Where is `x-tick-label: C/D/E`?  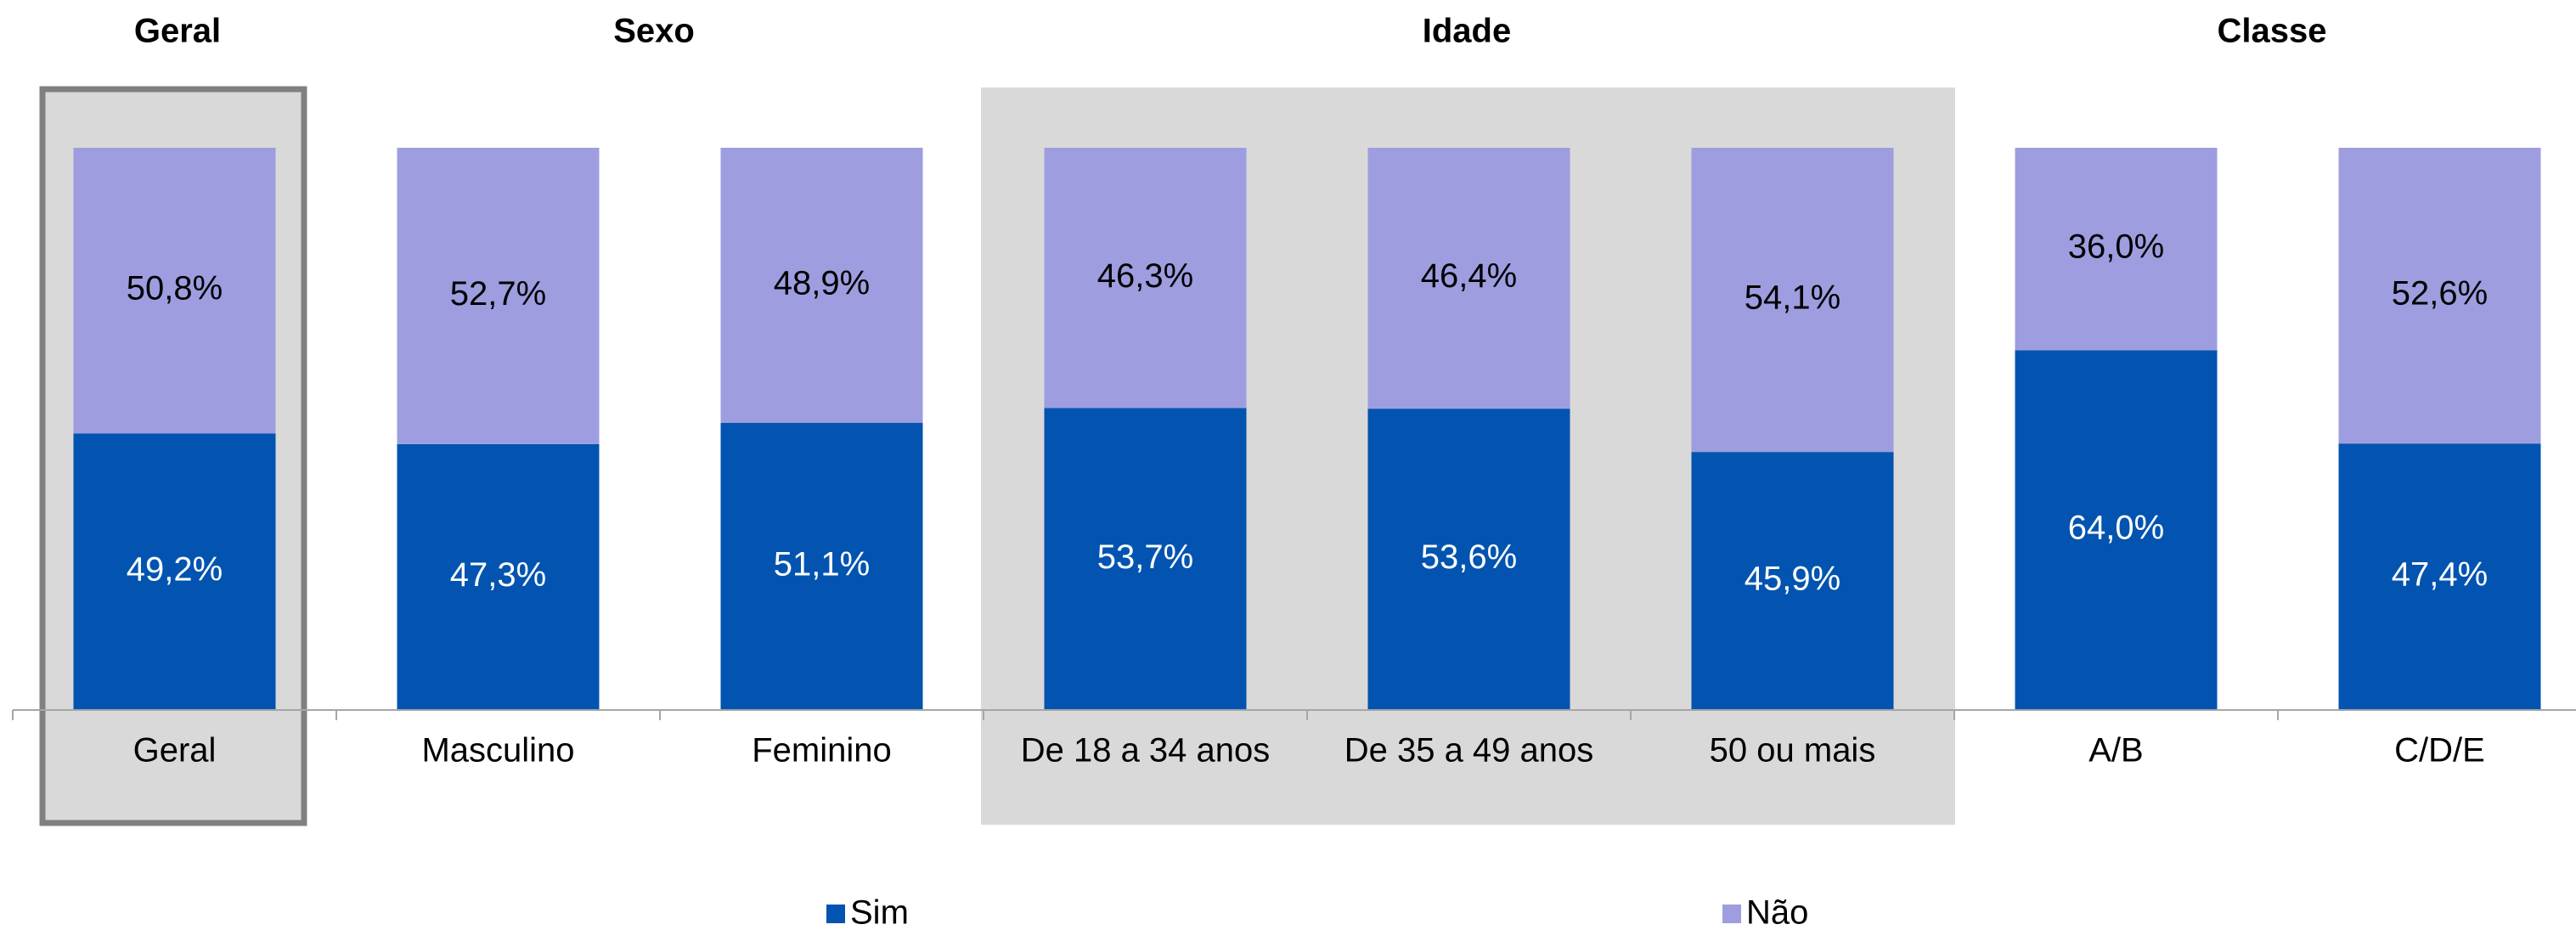
x-tick-label: C/D/E is located at coordinates (2439, 750).